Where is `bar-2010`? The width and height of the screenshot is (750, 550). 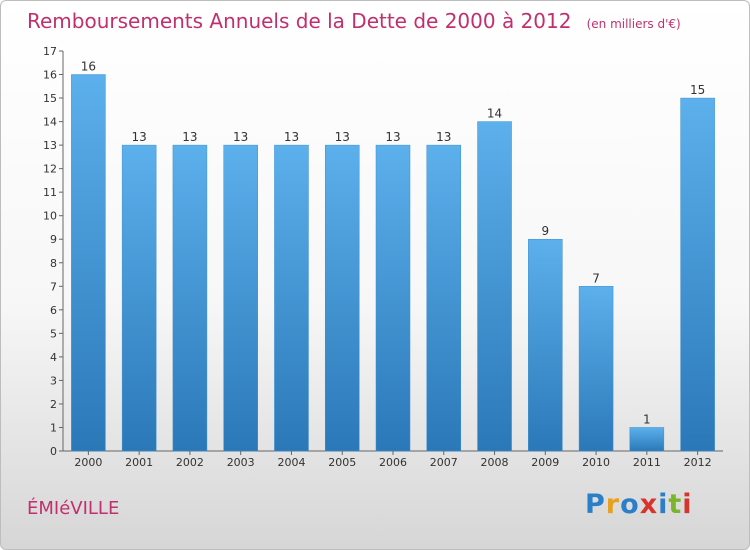
bar-2010 is located at coordinates (596, 369).